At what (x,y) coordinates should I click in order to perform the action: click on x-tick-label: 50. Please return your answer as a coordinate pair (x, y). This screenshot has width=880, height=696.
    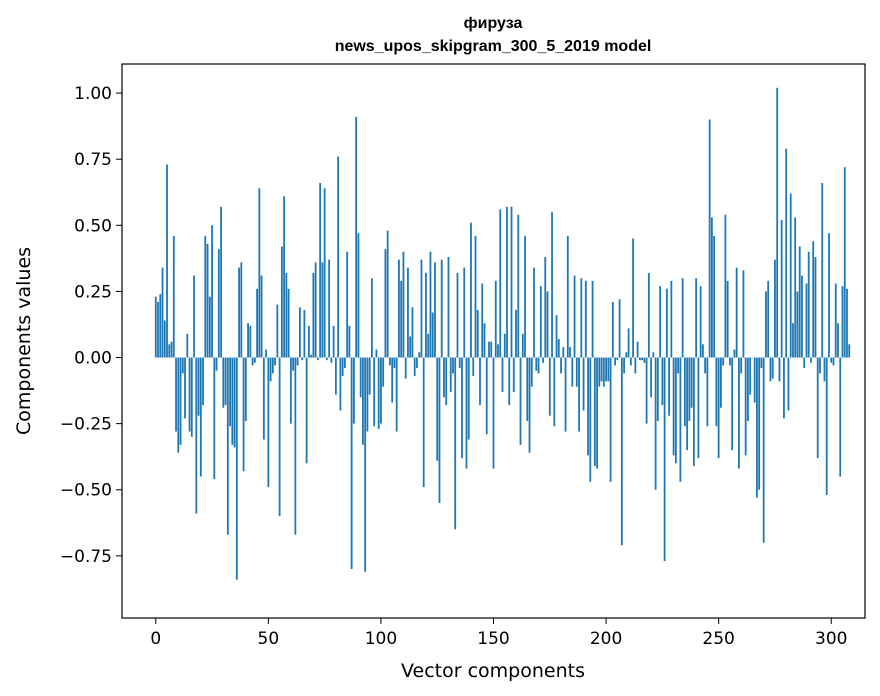
    Looking at the image, I should click on (269, 639).